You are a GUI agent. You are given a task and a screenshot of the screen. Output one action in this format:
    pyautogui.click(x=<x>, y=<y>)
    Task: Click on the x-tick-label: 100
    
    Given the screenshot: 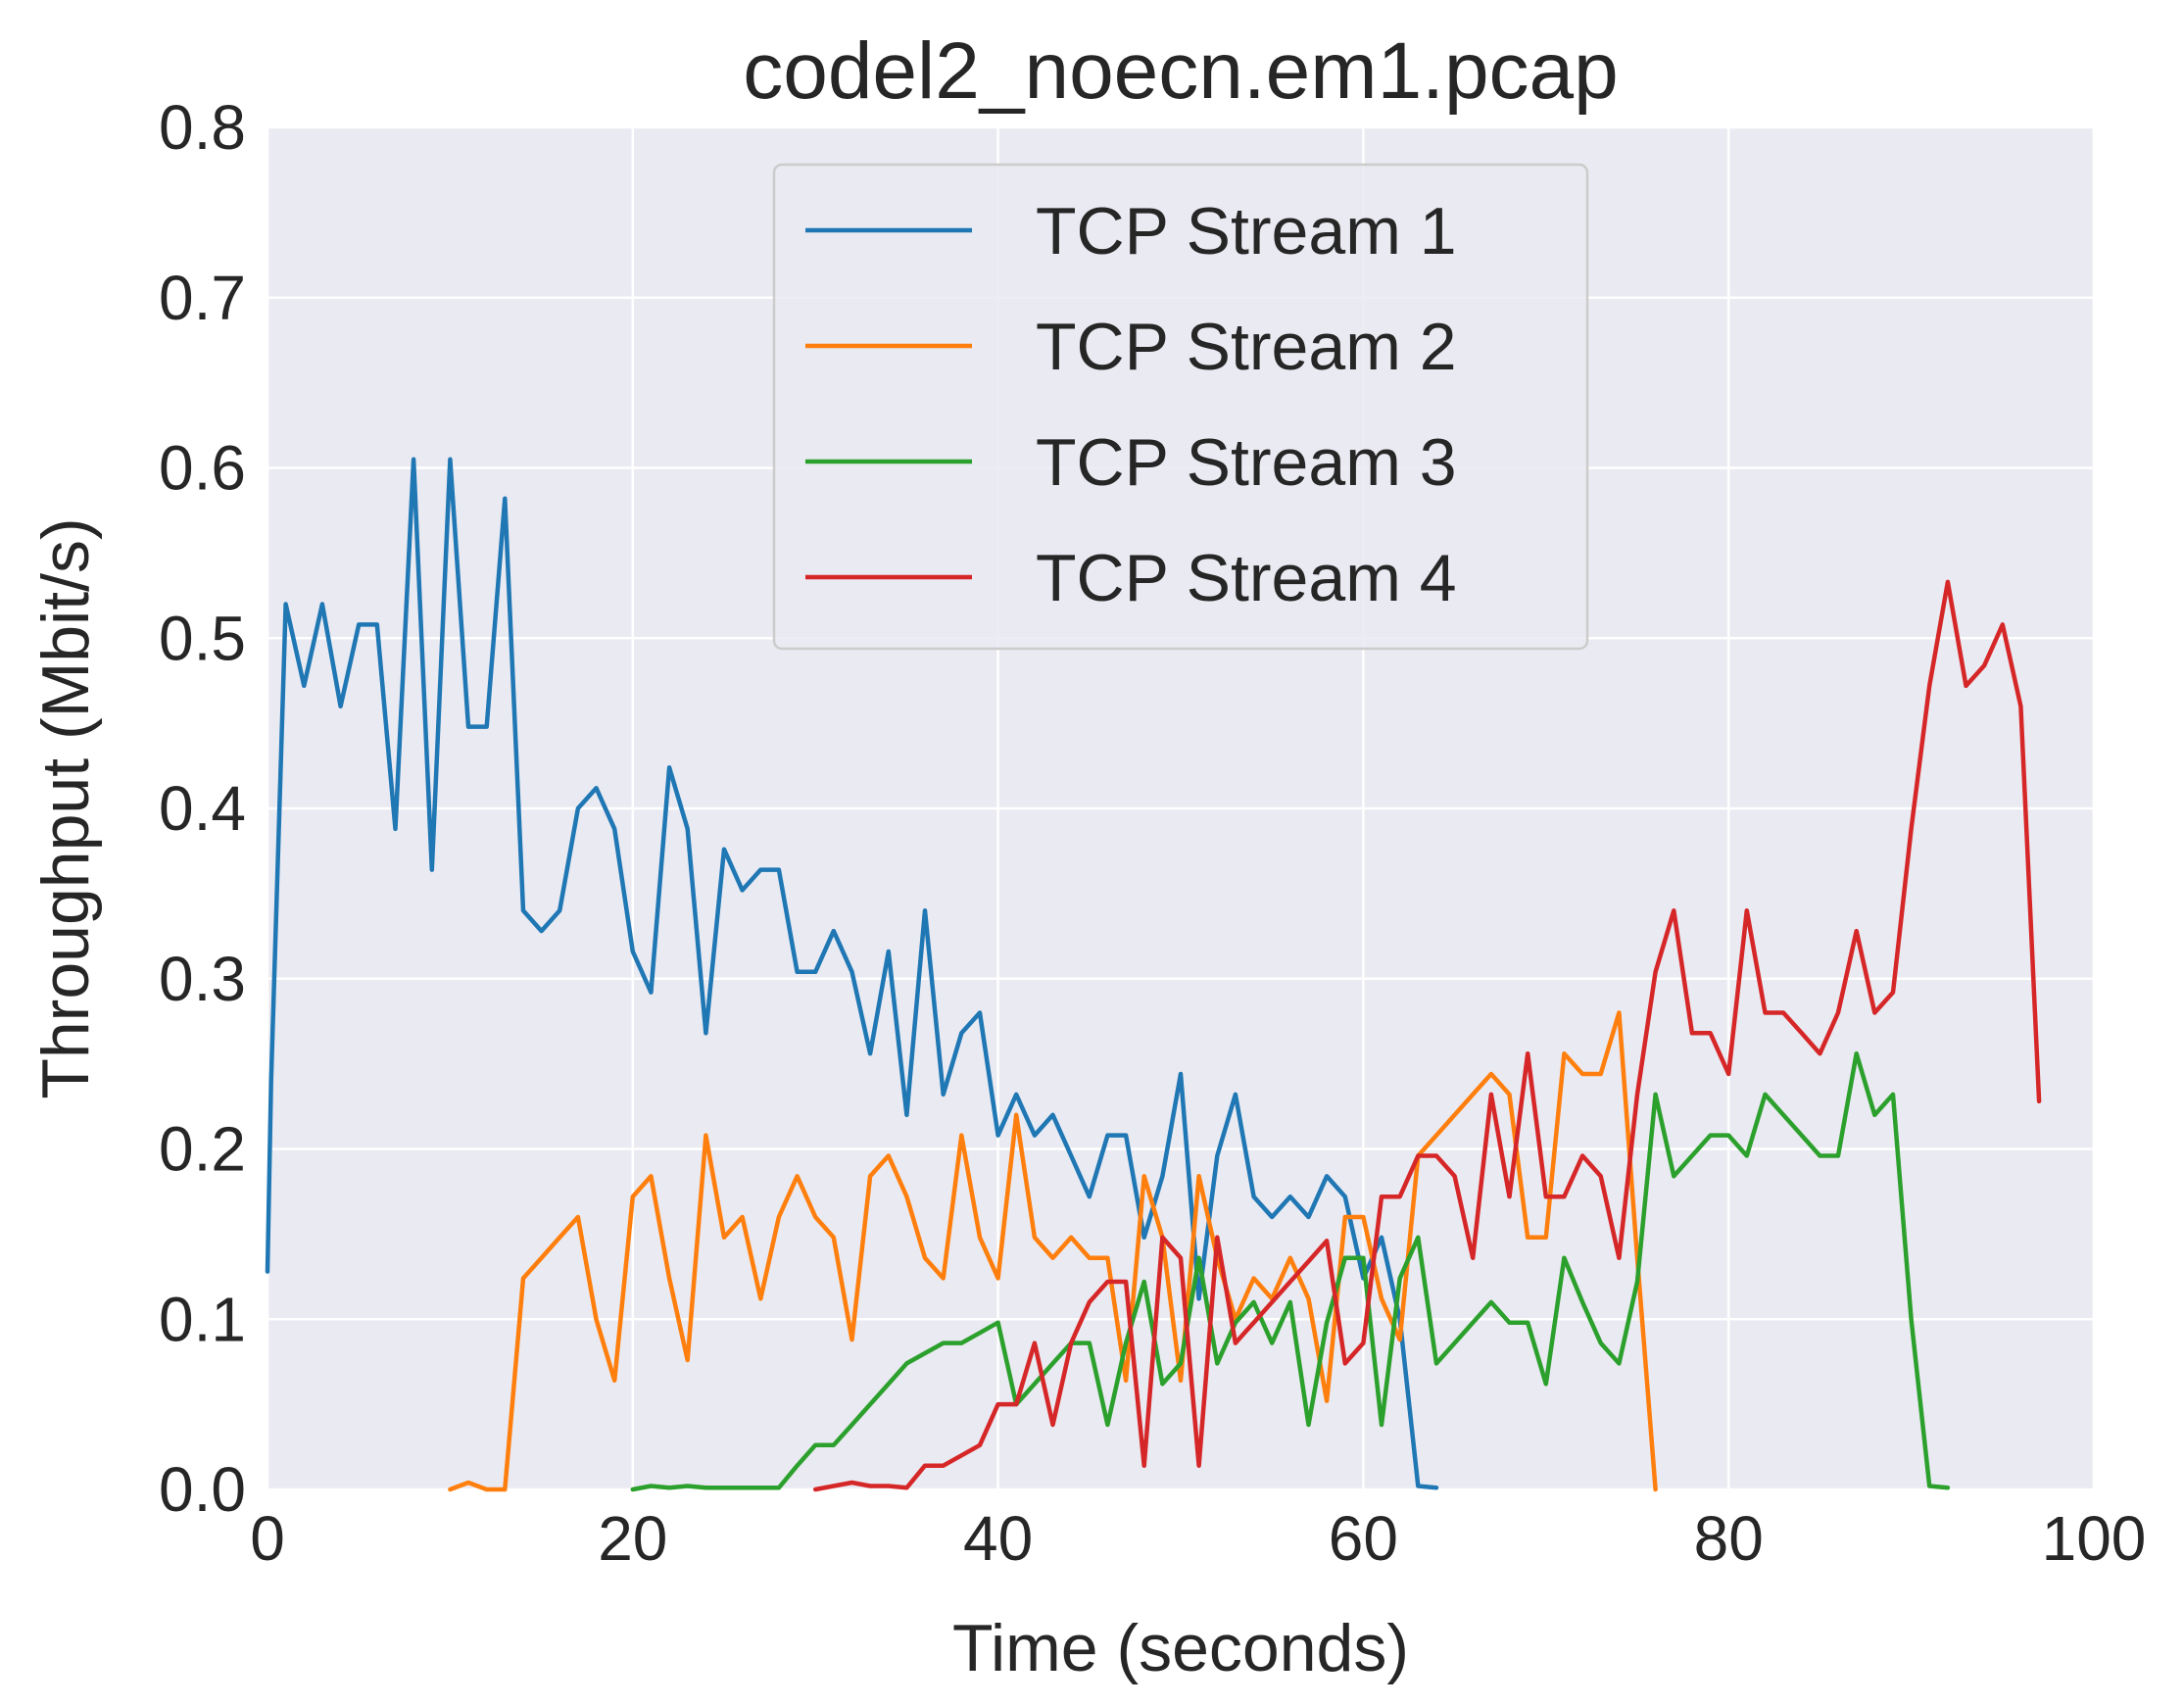 What is the action you would take?
    pyautogui.click(x=2094, y=1538)
    